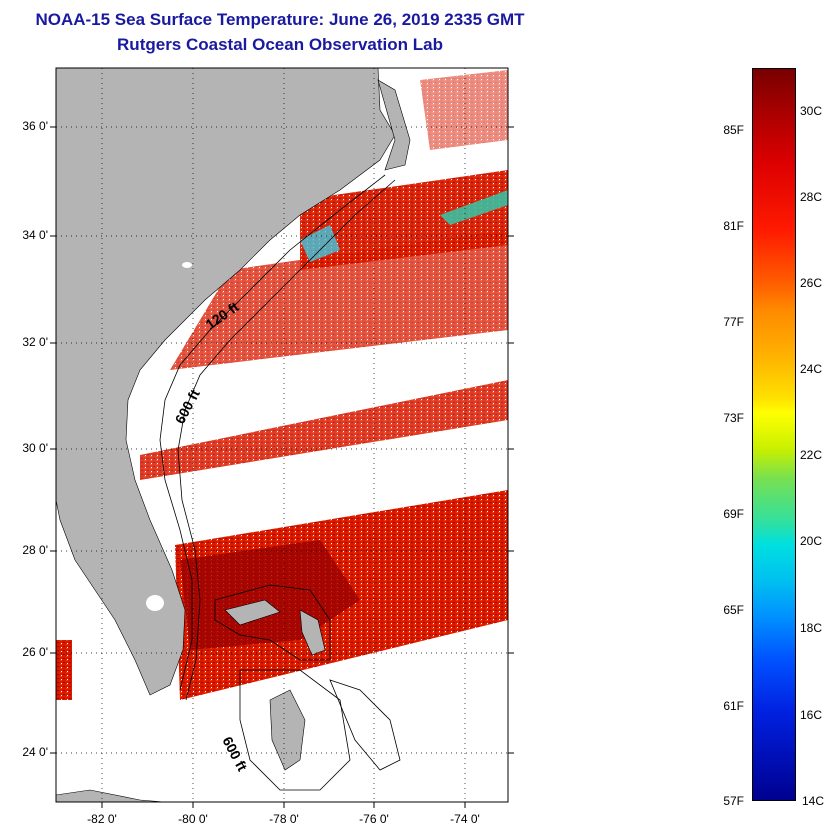  Describe the element at coordinates (465, 819) in the screenshot. I see `lon-label-74: -74 0'` at that location.